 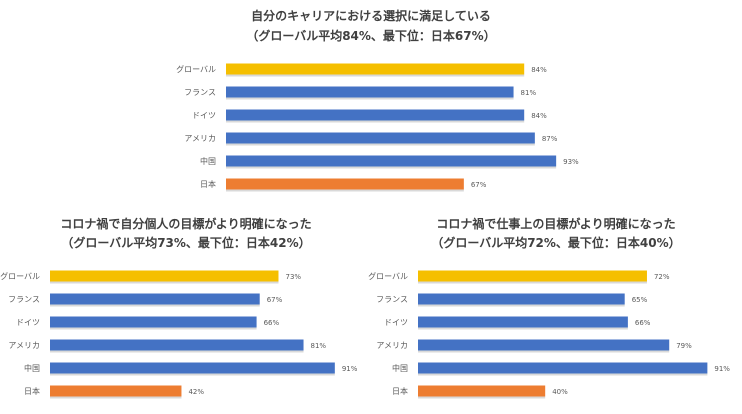 I want to click on value-label: 40%, so click(x=560, y=392).